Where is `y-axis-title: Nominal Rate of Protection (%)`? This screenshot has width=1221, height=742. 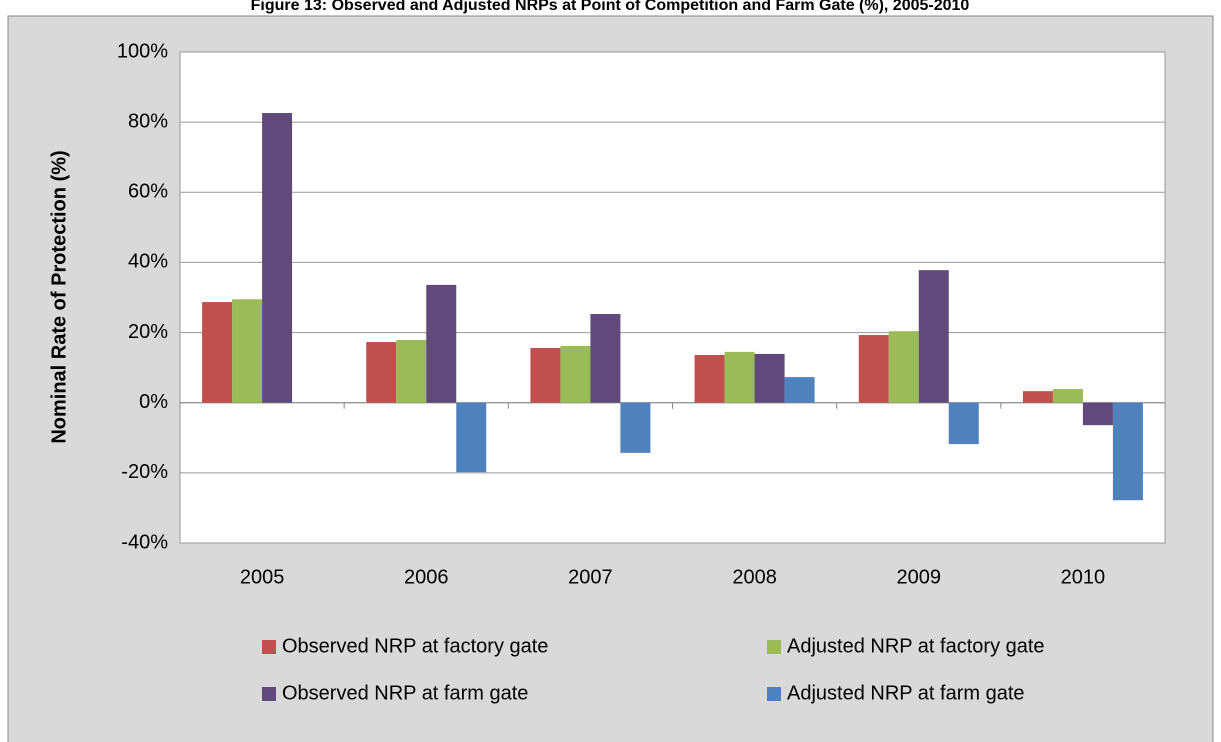
y-axis-title: Nominal Rate of Protection (%) is located at coordinates (59, 296).